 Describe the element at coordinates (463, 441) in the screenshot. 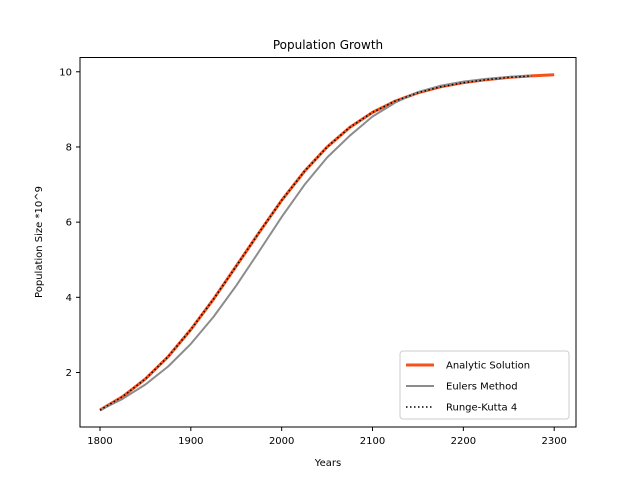

I see `x-tick-label: 2200` at that location.